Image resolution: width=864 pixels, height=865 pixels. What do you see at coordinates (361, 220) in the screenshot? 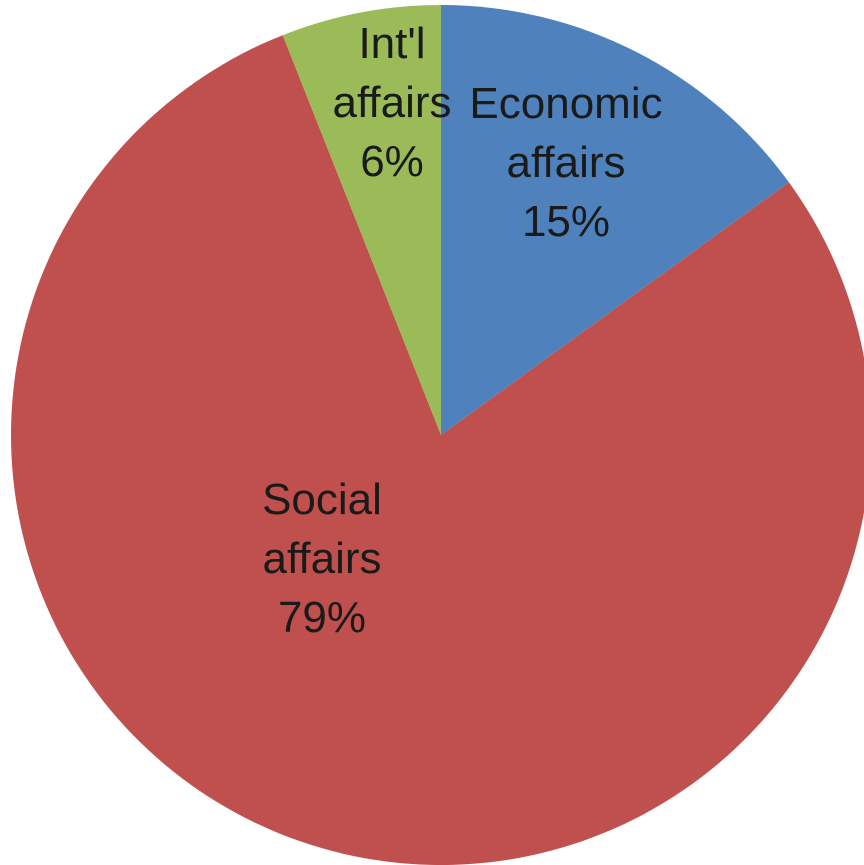
I see `pie-slice-int-l-affairs` at bounding box center [361, 220].